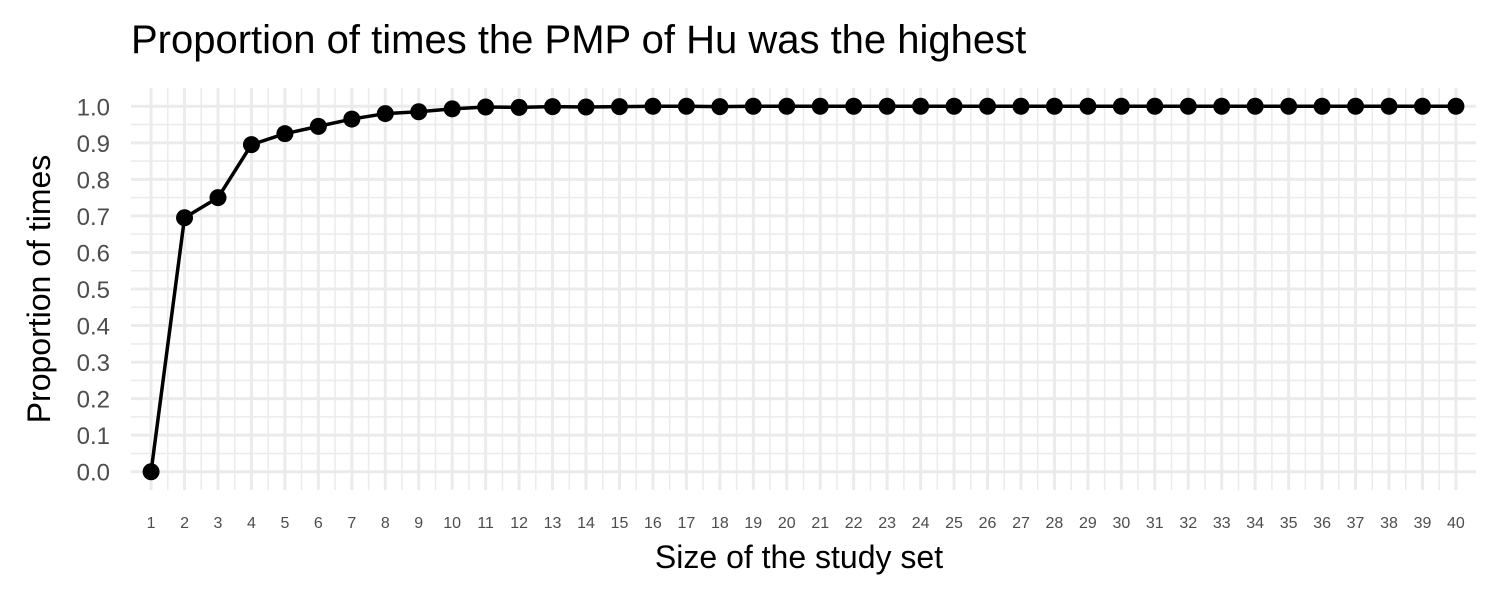  I want to click on x-tick-label: 24, so click(921, 523).